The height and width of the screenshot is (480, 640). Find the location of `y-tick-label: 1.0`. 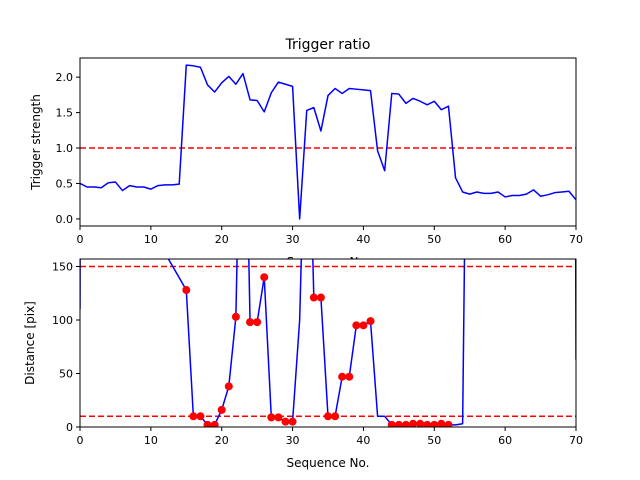

y-tick-label: 1.0 is located at coordinates (65, 148).